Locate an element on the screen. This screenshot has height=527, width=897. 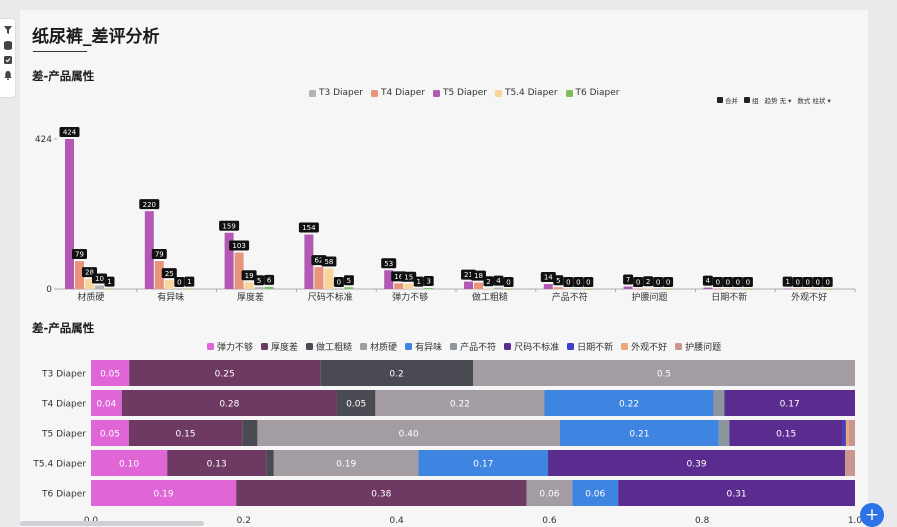
legend-label: T4 Diaper is located at coordinates (402, 93).